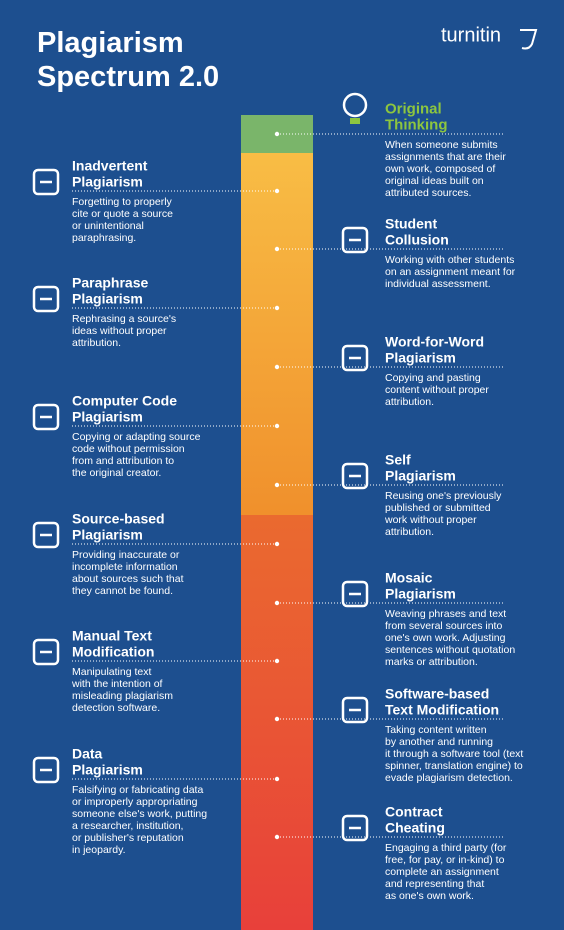  What do you see at coordinates (445, 638) in the screenshot?
I see `item-description: one's own work. Adjusting` at bounding box center [445, 638].